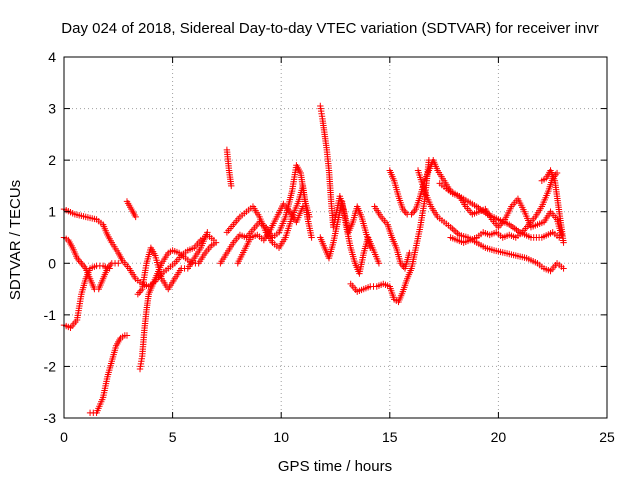 This screenshot has height=480, width=640. What do you see at coordinates (52, 160) in the screenshot?
I see `y-tick-label: 2` at bounding box center [52, 160].